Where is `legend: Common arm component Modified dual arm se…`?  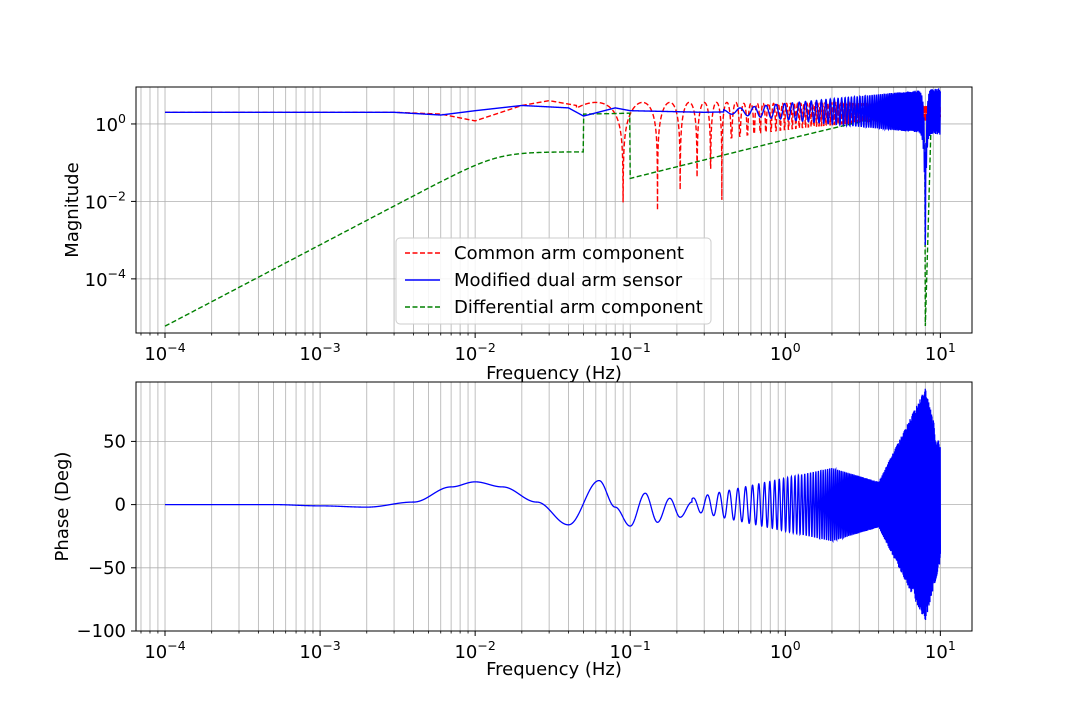 legend: Common arm component Modified dual arm se… is located at coordinates (553, 281).